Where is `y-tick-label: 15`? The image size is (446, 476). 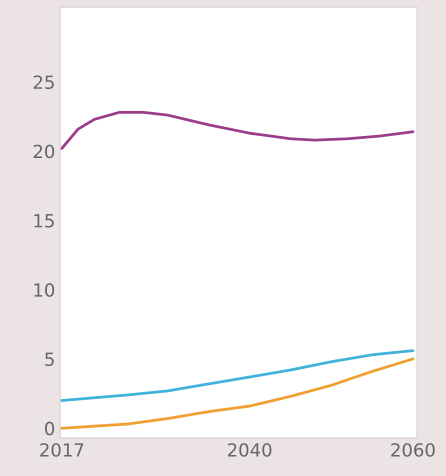 y-tick-label: 15 is located at coordinates (44, 221).